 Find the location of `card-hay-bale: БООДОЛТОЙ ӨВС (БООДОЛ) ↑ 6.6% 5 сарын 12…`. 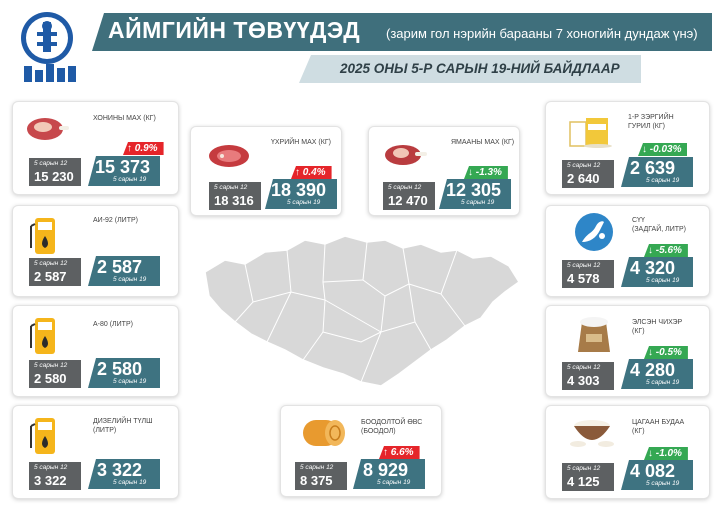

card-hay-bale: БООДОЛТОЙ ӨВС (БООДОЛ) ↑ 6.6% 5 сарын 12… is located at coordinates (361, 451).